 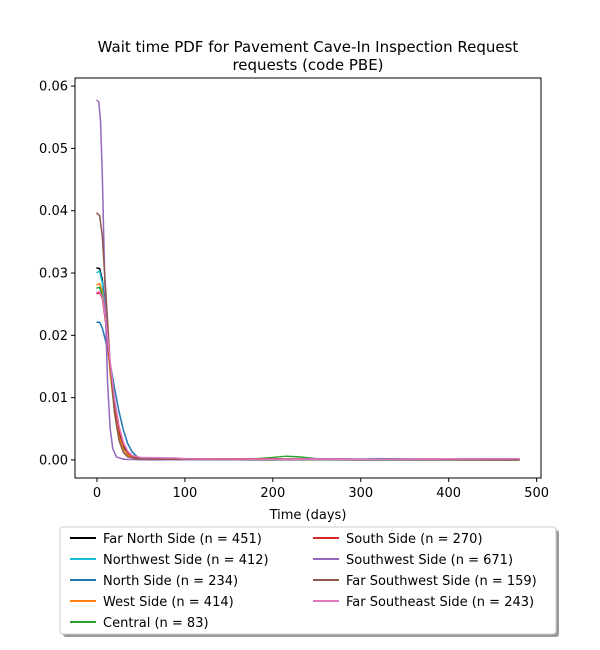 I want to click on legend-label-4: Central (n = 83), so click(x=156, y=623).